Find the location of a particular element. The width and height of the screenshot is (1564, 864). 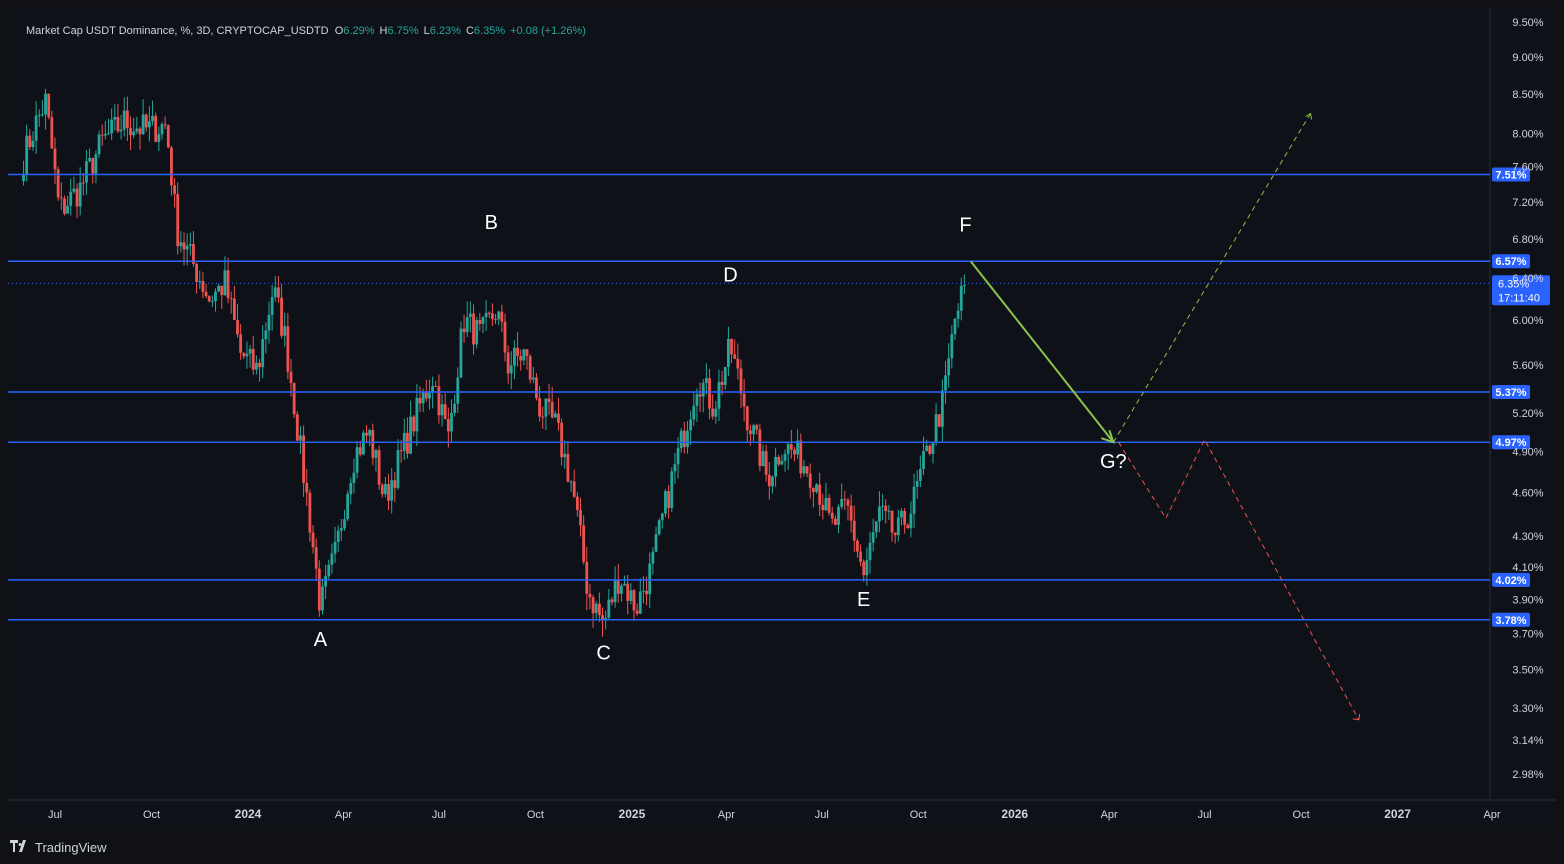

tradingview-logo-icon is located at coordinates (20, 847).